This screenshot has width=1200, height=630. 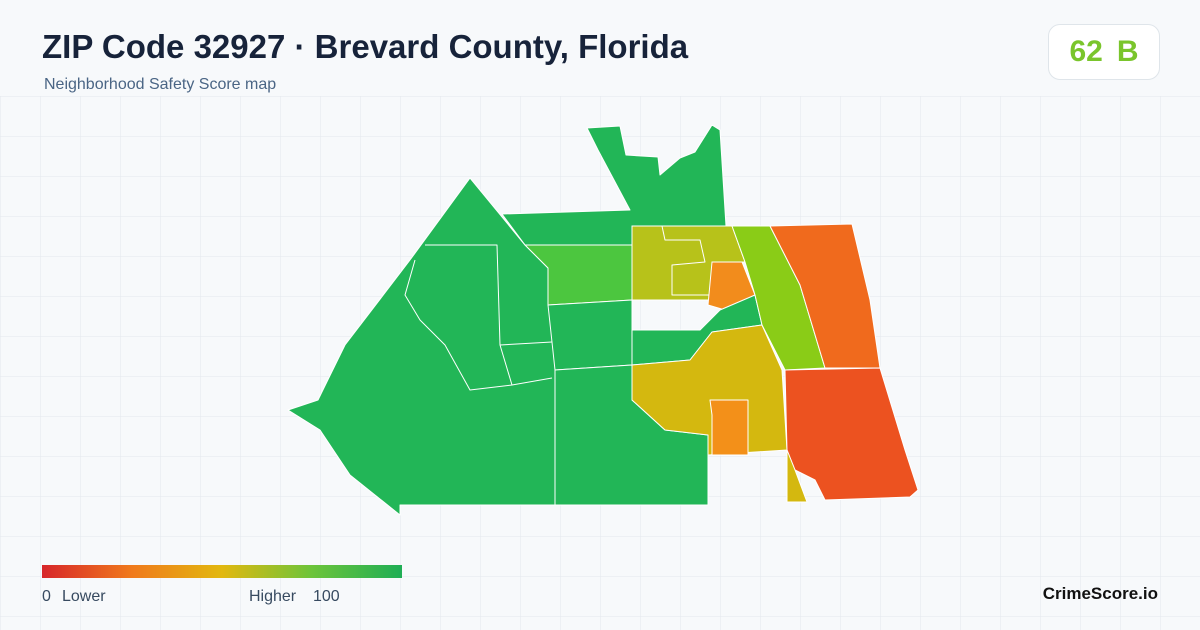 What do you see at coordinates (222, 571) in the screenshot?
I see `legend-gradient` at bounding box center [222, 571].